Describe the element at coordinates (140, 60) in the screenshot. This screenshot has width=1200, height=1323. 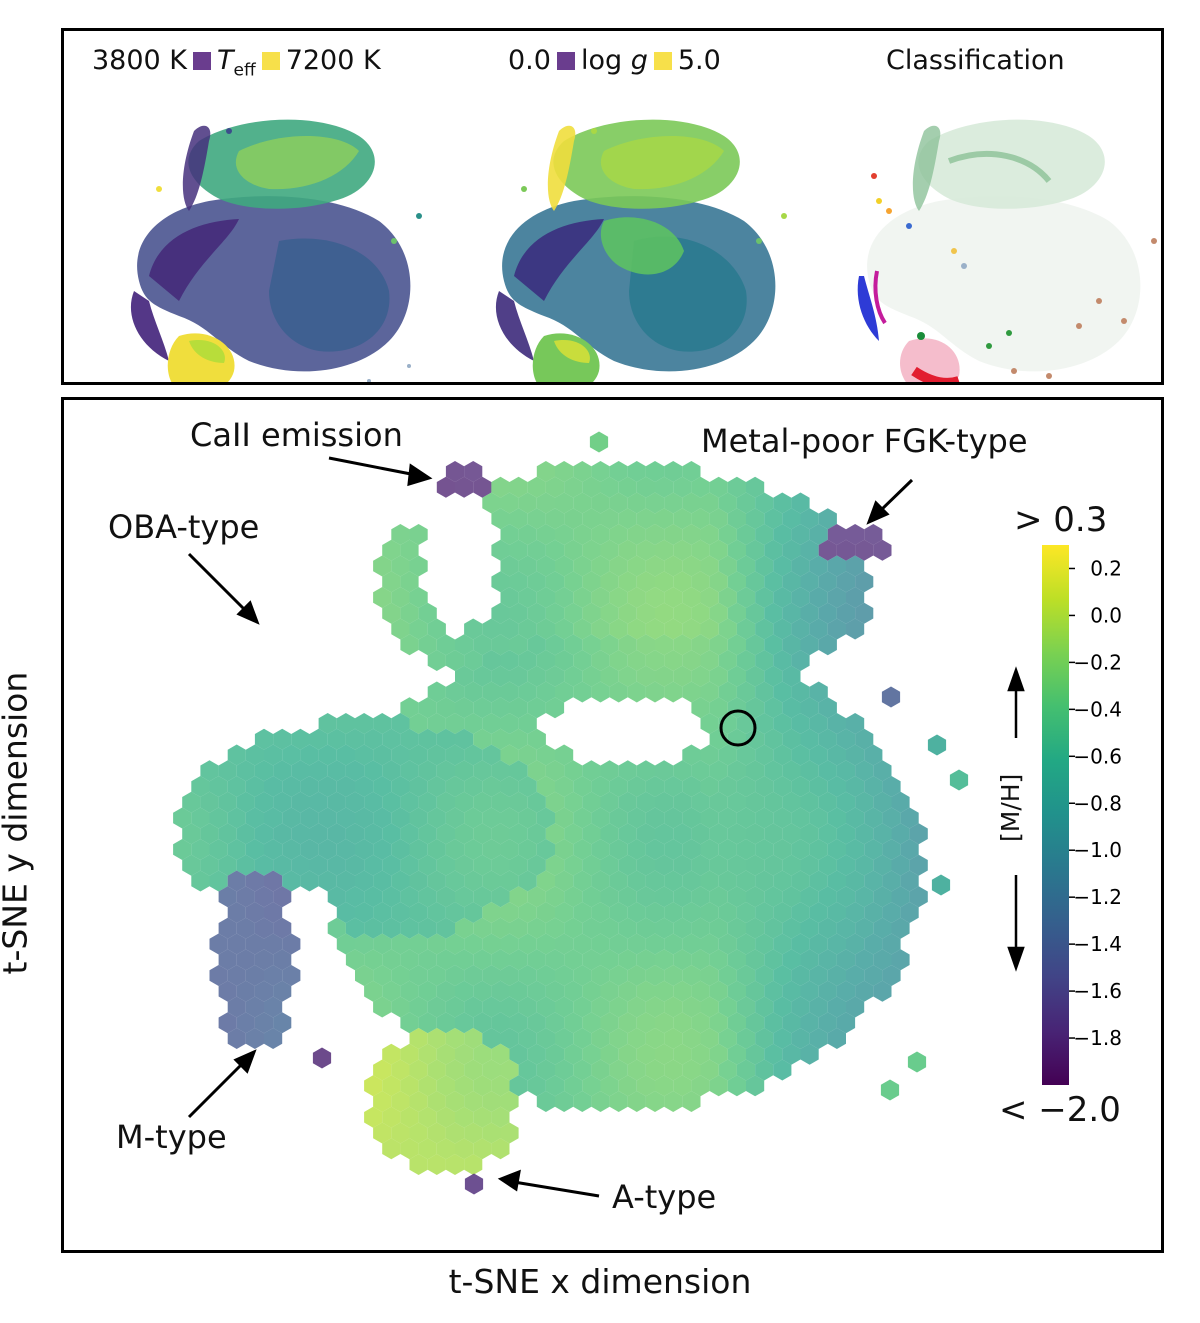
I see `teff-min-label: 3800 K` at that location.